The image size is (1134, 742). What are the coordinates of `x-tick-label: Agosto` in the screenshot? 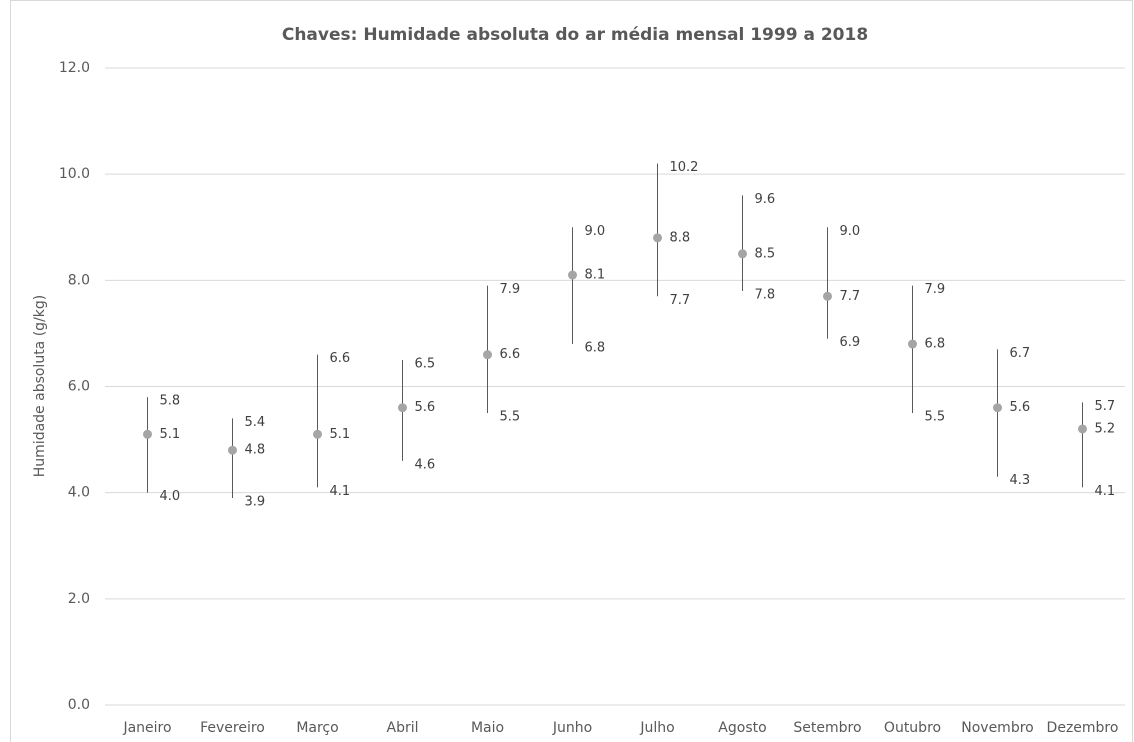 It's located at (742, 728).